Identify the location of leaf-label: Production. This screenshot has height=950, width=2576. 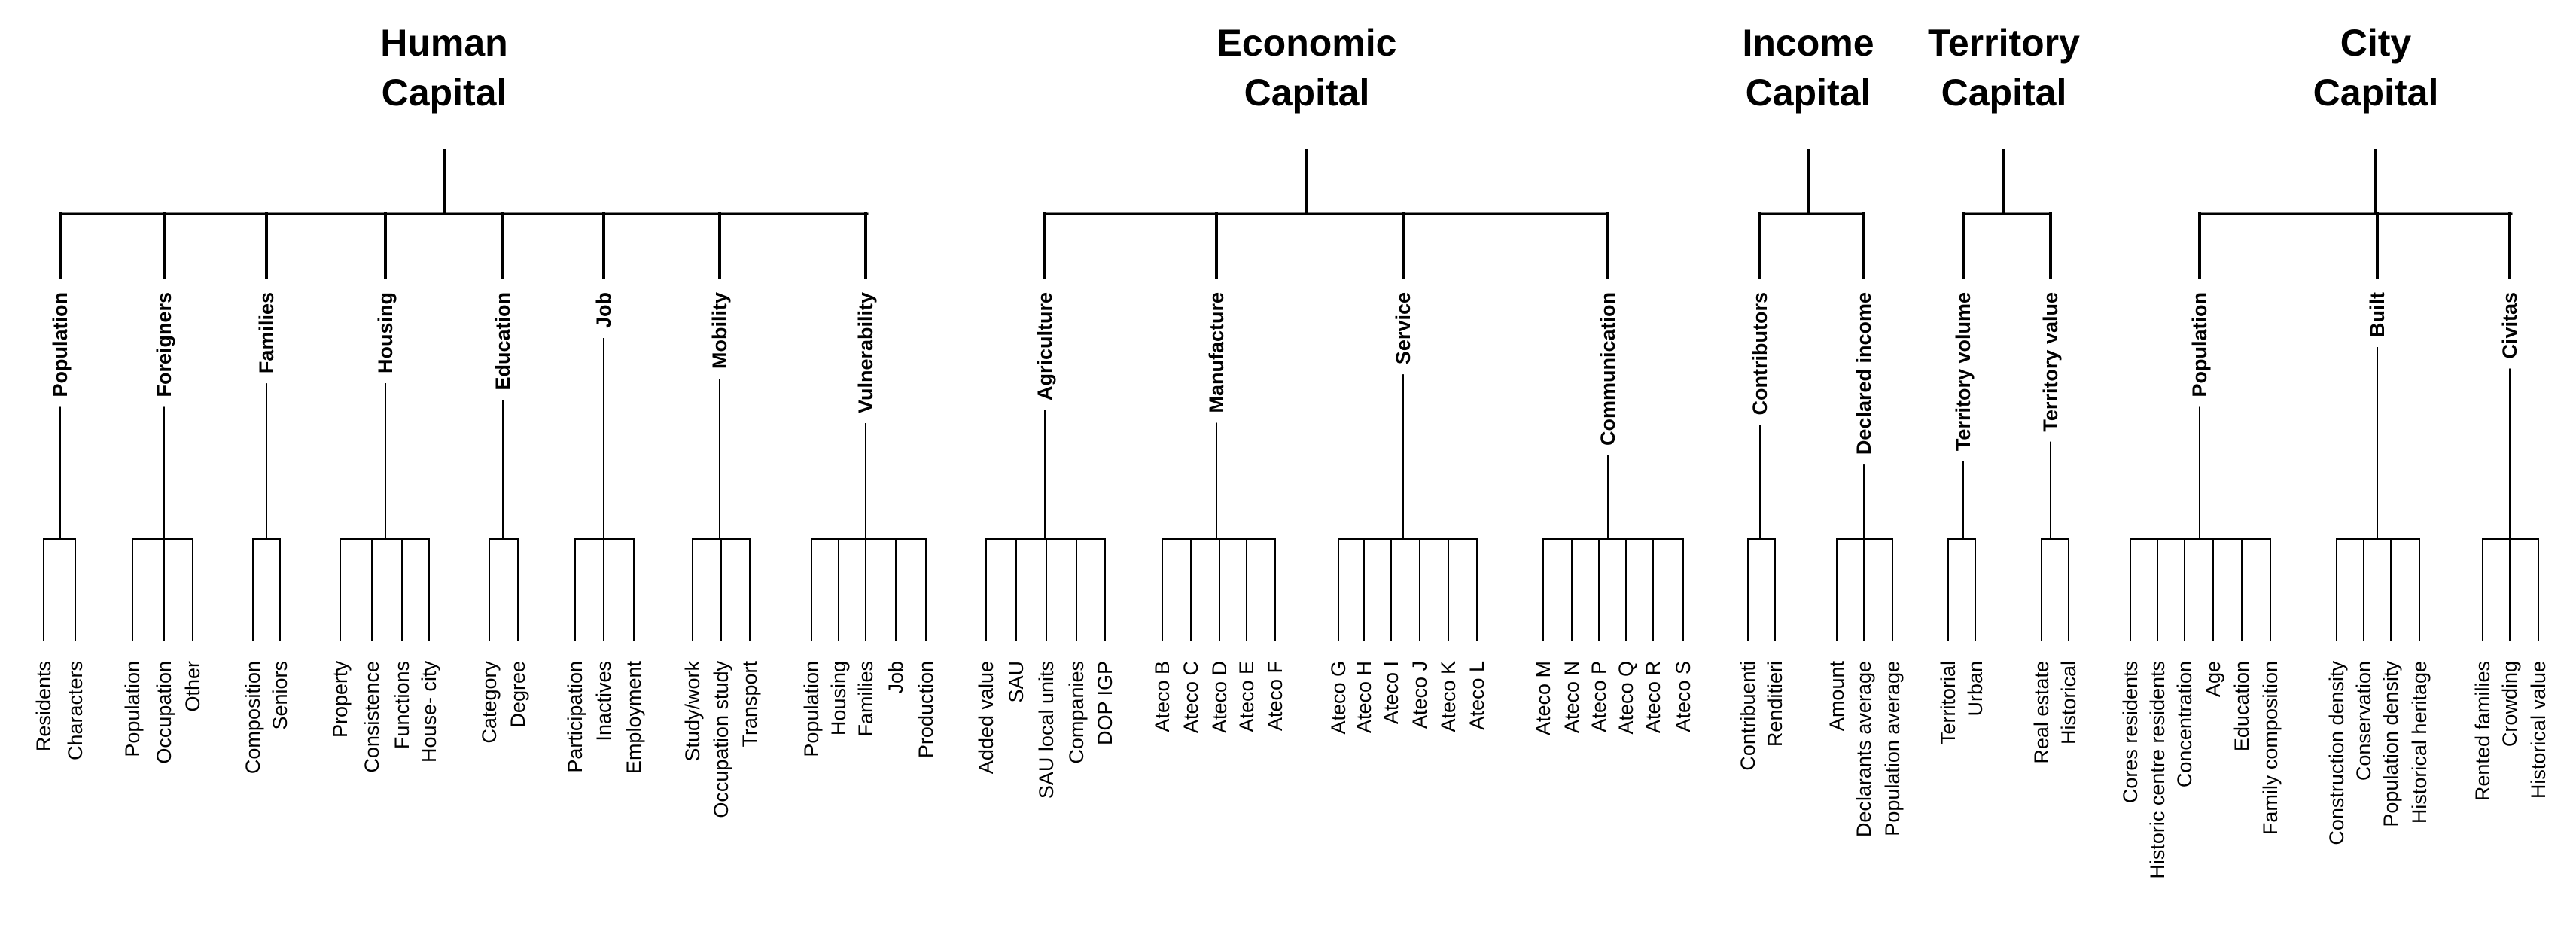
(926, 709).